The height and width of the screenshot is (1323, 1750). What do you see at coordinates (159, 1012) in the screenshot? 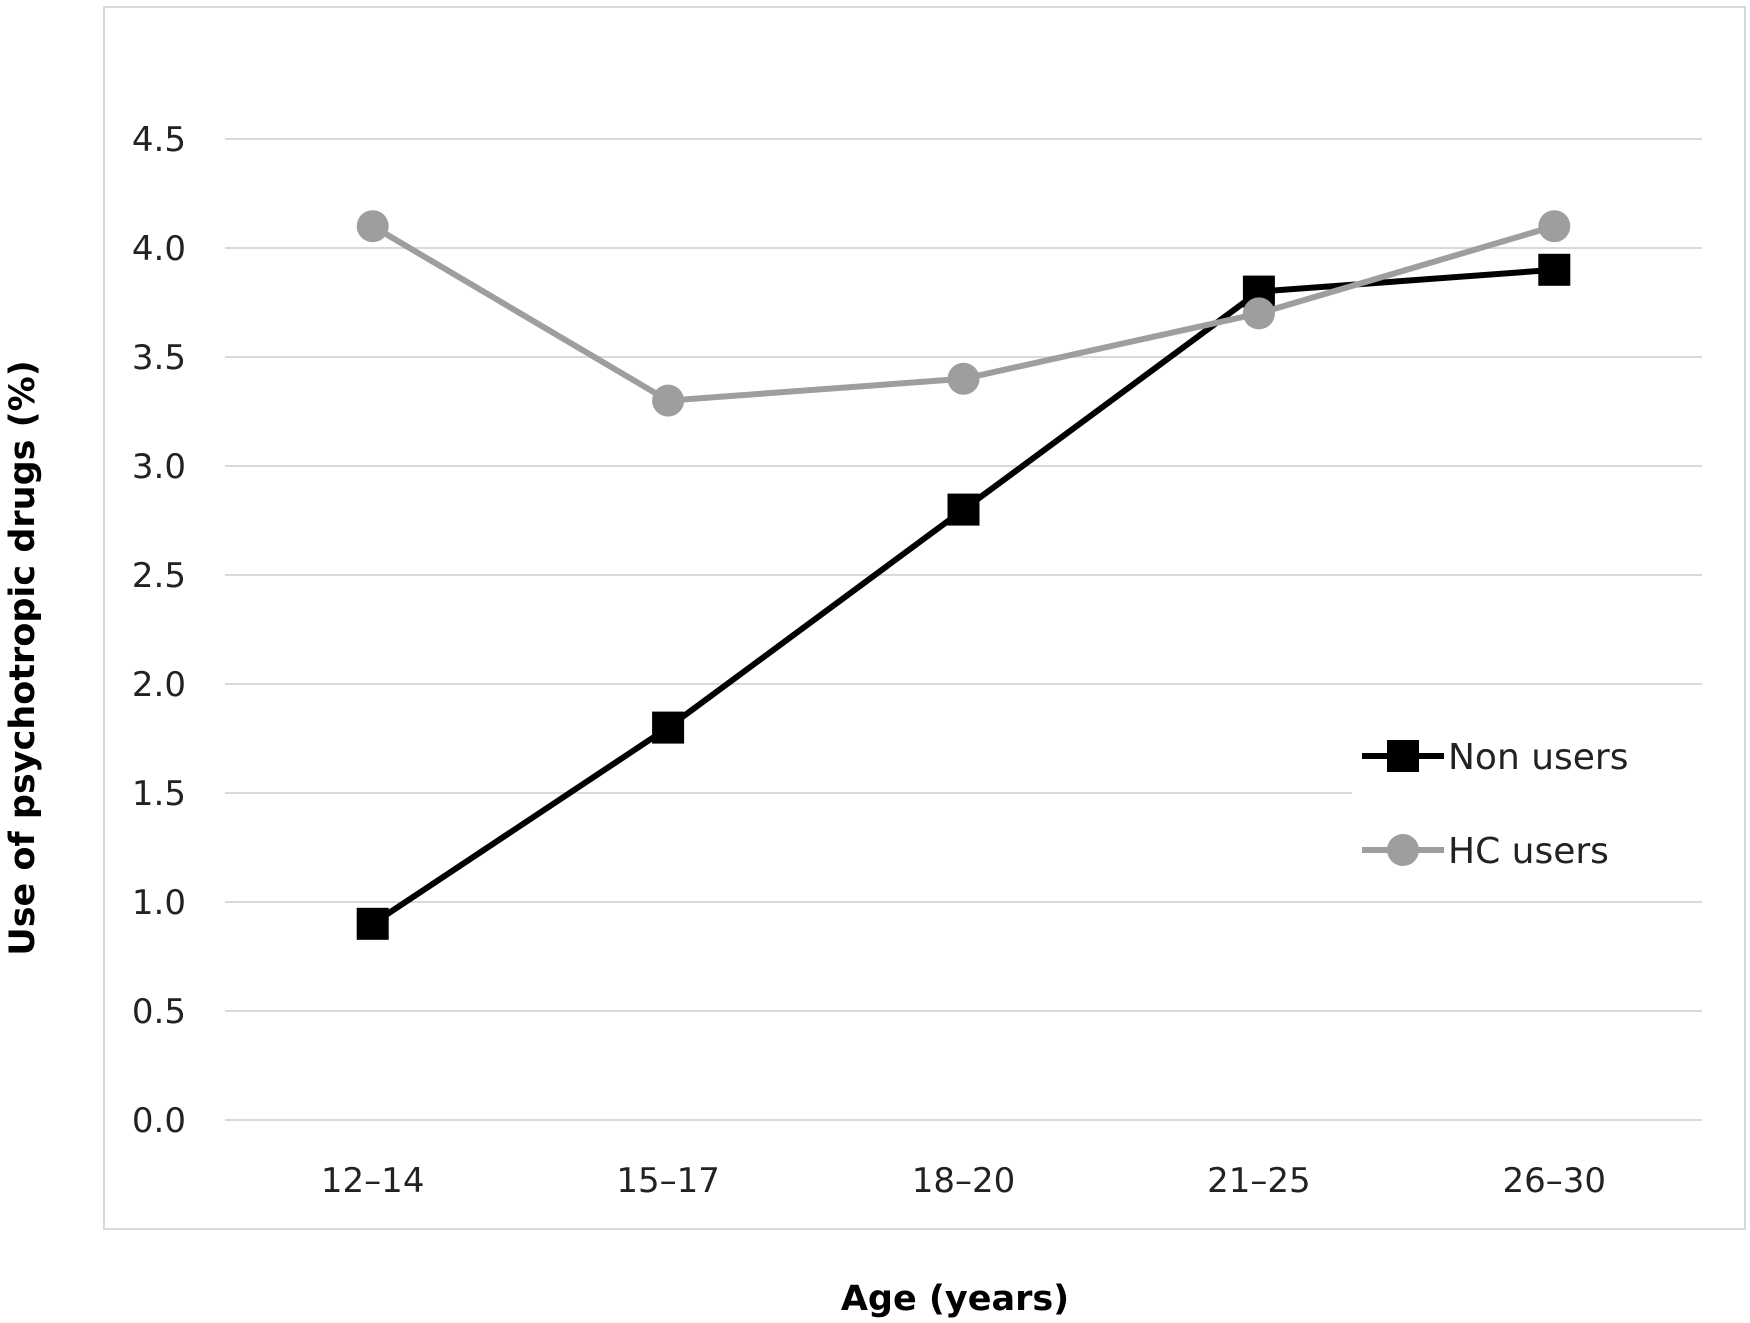
I see `y-tick-label: 0.5` at bounding box center [159, 1012].